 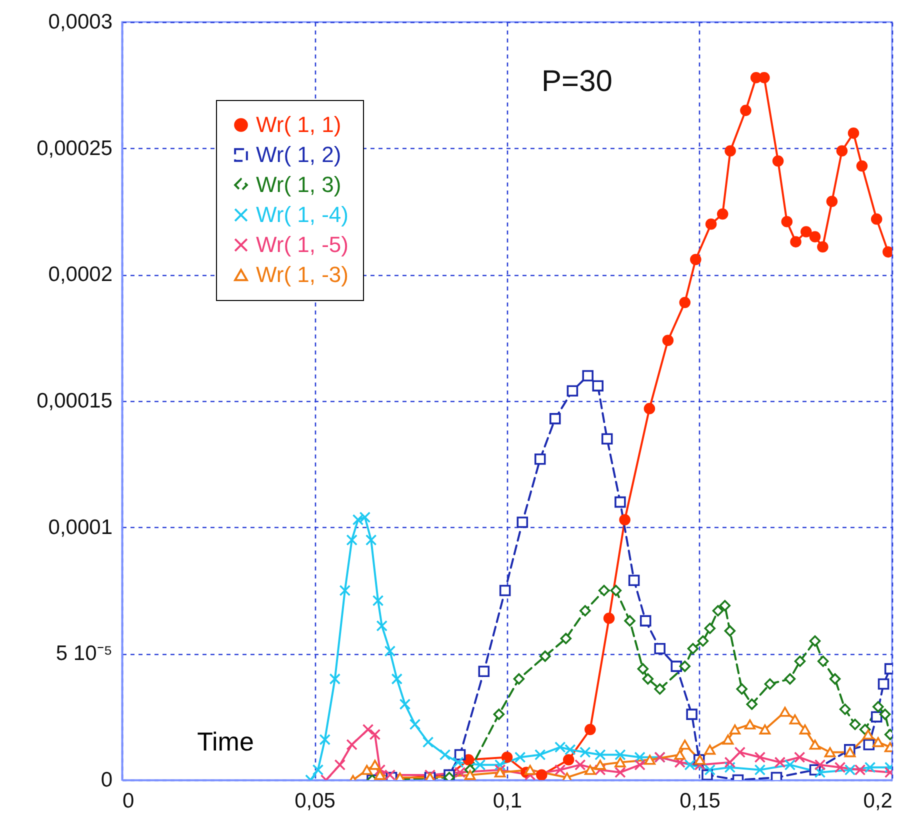 What do you see at coordinates (128, 801) in the screenshot?
I see `x-tick-label: 0` at bounding box center [128, 801].